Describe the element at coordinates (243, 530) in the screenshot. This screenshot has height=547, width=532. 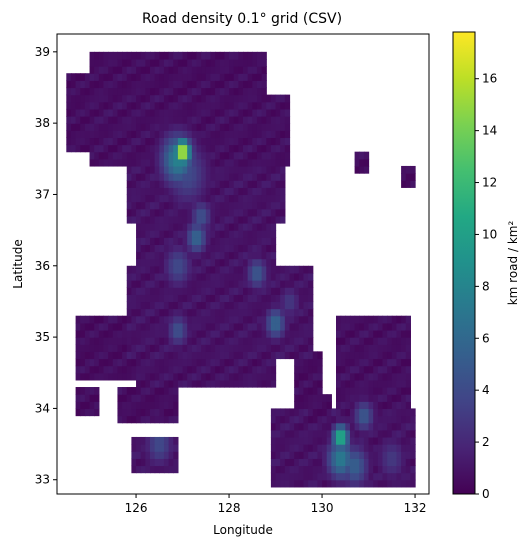
I see `x-axis-label: Longitude` at that location.